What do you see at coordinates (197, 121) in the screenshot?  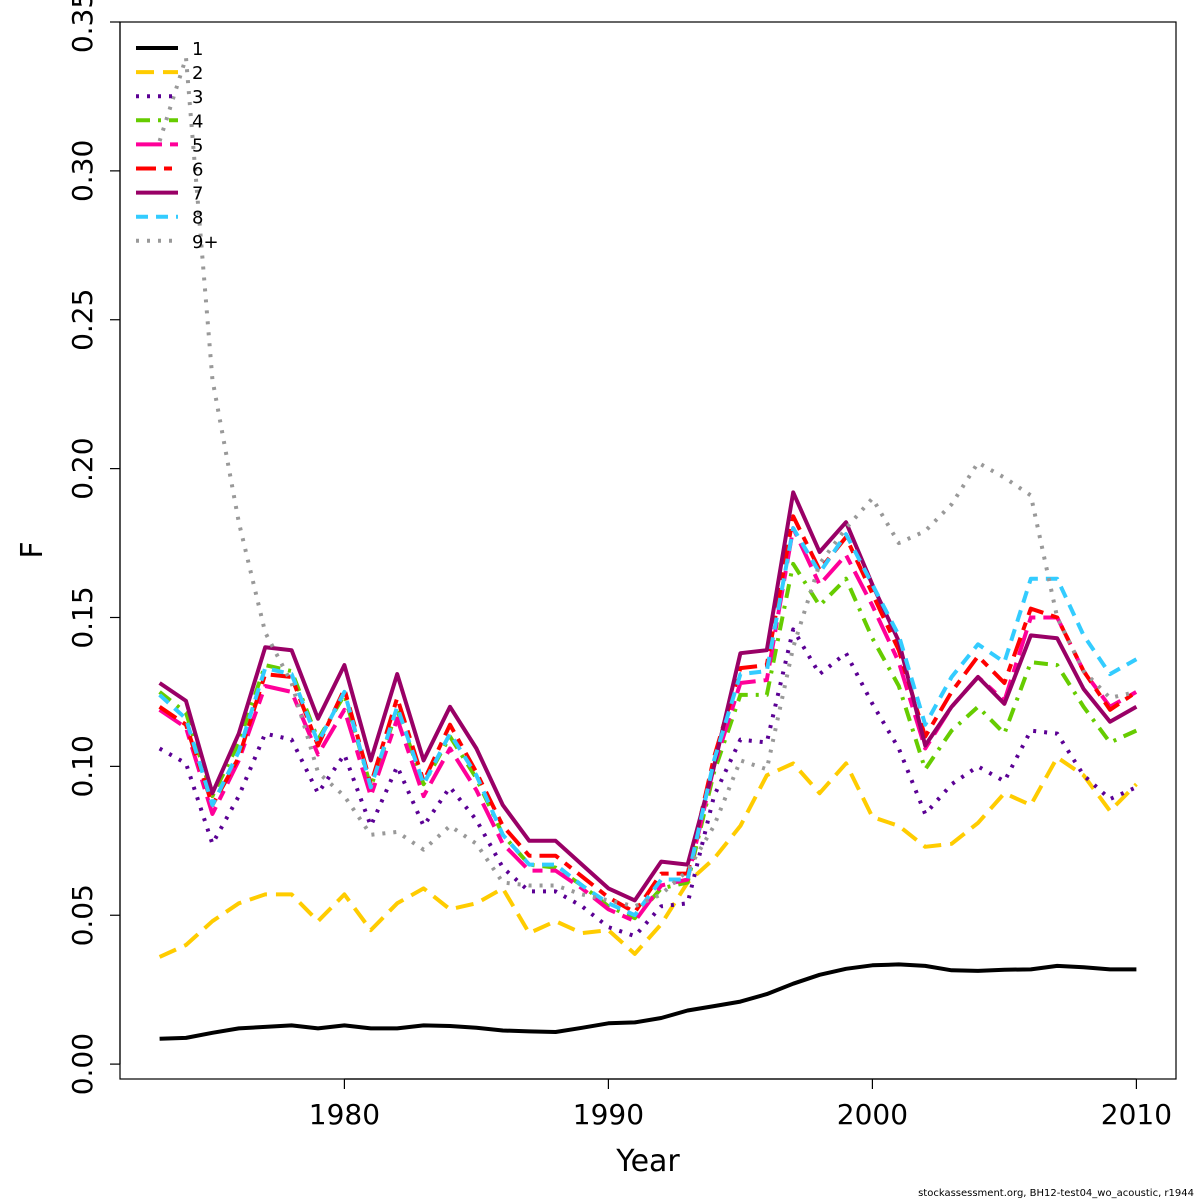 I see `legend-label: 4` at bounding box center [197, 121].